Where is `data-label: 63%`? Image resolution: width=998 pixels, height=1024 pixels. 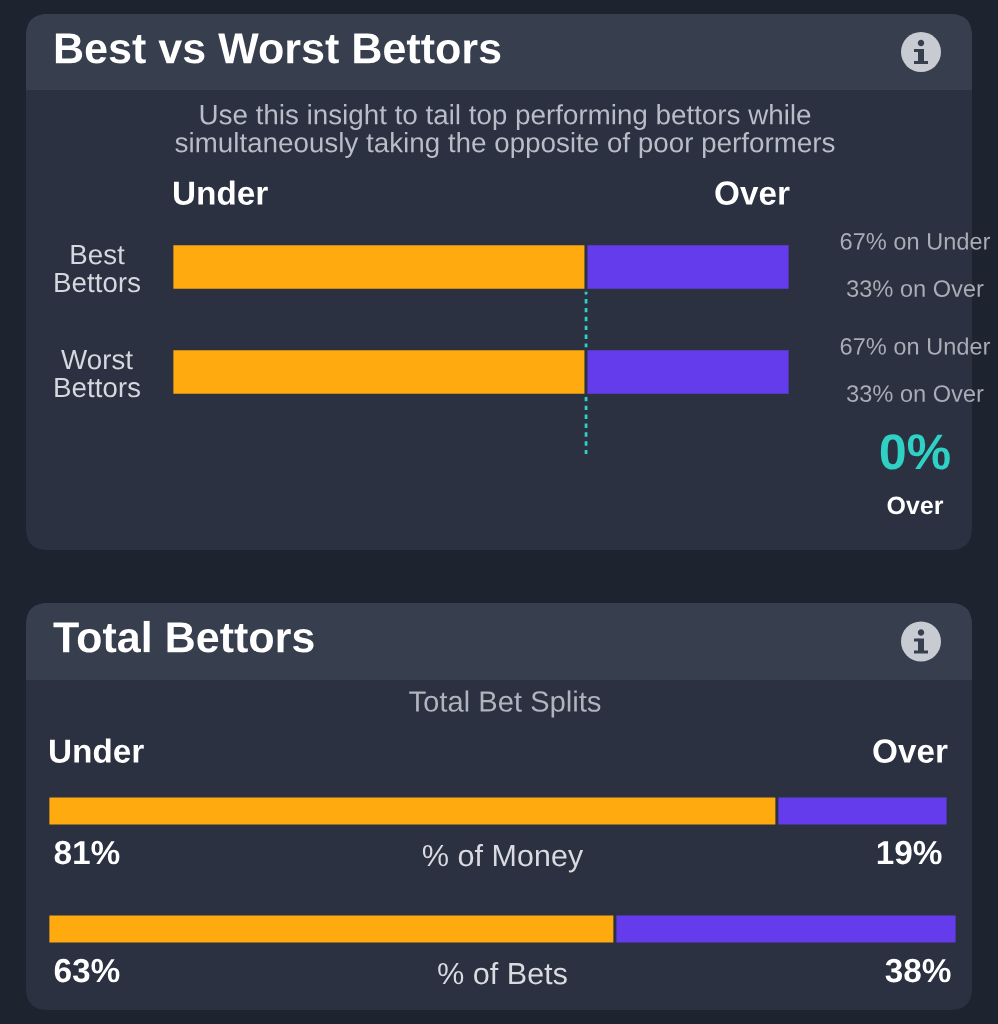
data-label: 63% is located at coordinates (87, 970).